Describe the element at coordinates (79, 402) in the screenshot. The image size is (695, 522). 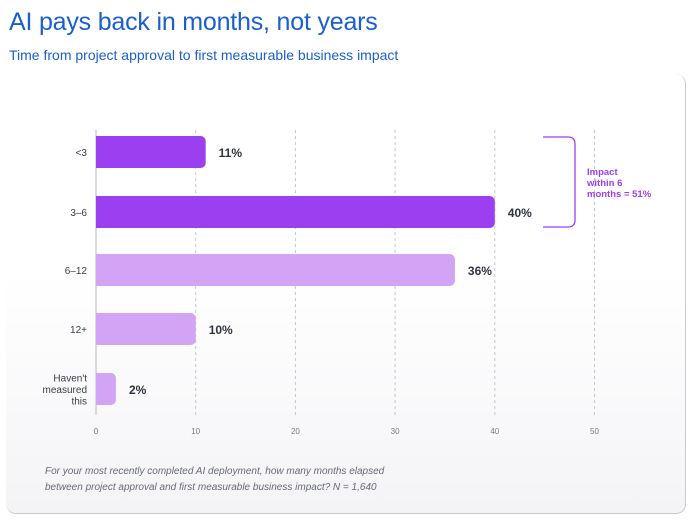
I see `category-label-4-2: this` at that location.